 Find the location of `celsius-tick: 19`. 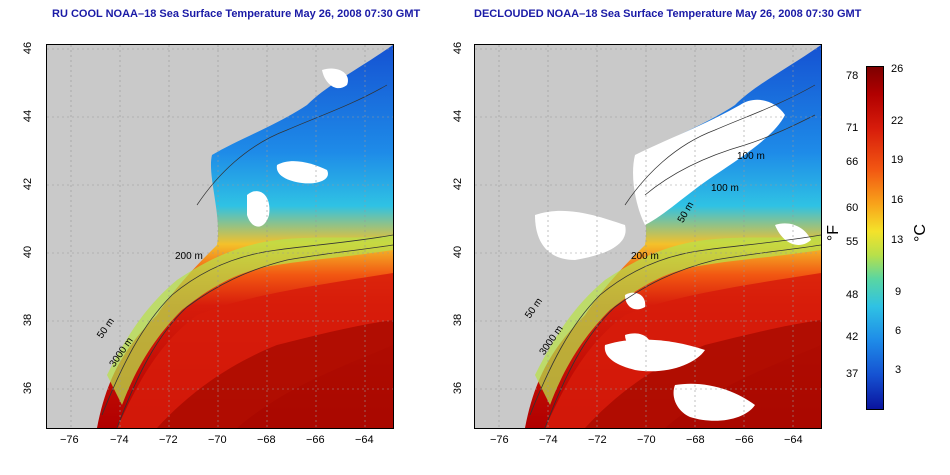

celsius-tick: 19 is located at coordinates (897, 160).